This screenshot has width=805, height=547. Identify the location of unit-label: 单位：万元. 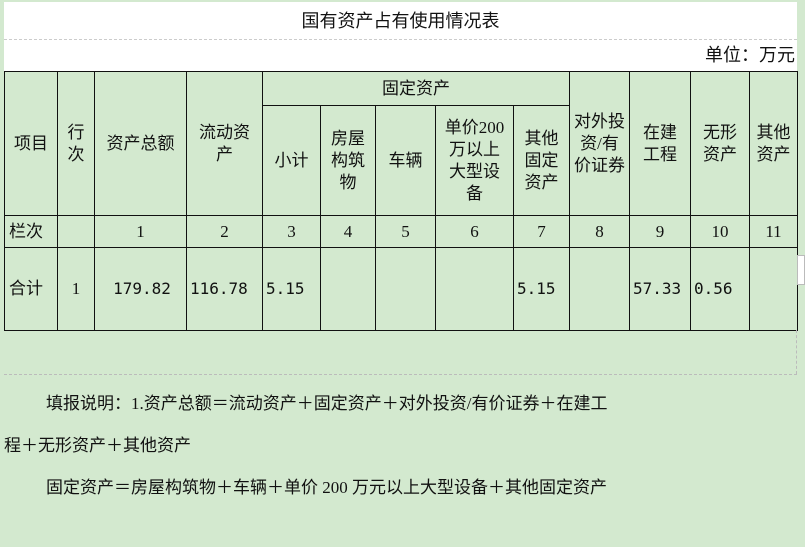
(751, 55).